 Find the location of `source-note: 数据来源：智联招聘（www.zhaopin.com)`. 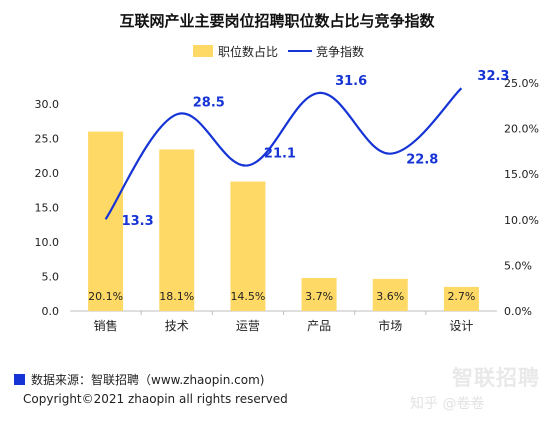

source-note: 数据来源：智联招聘（www.zhaopin.com) is located at coordinates (139, 379).